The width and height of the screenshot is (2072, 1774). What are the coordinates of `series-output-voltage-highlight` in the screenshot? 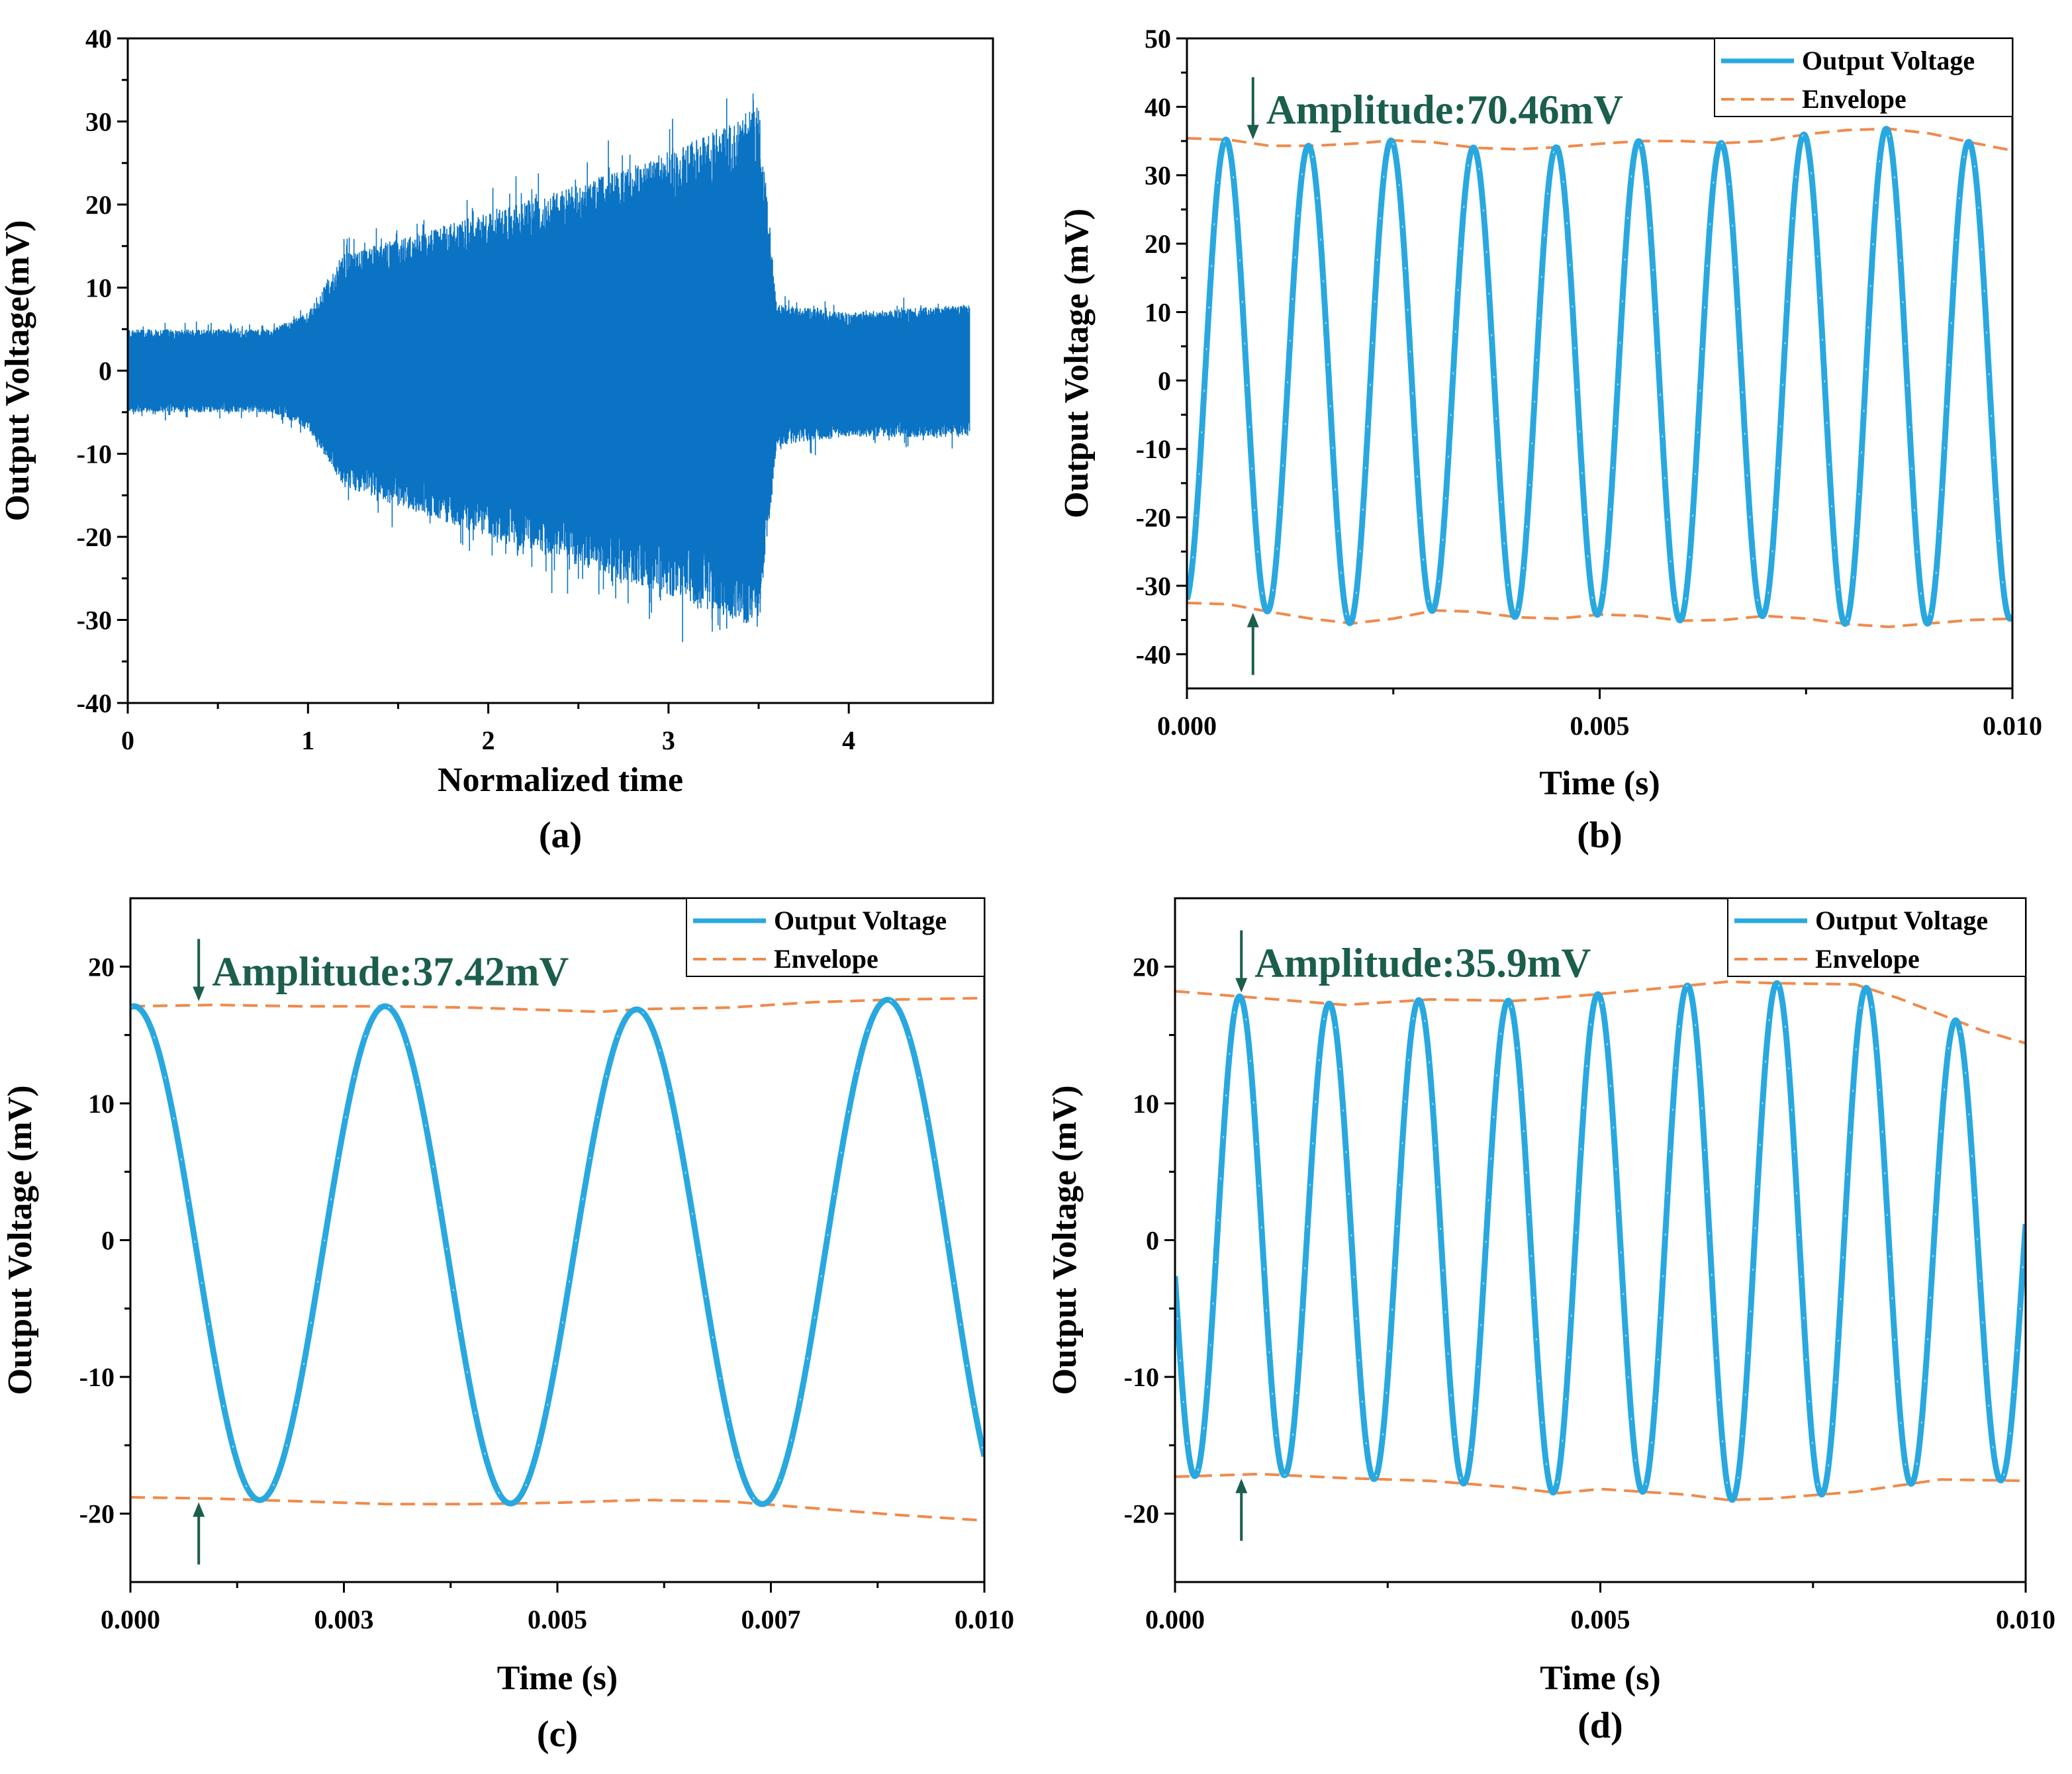 It's located at (1600, 377).